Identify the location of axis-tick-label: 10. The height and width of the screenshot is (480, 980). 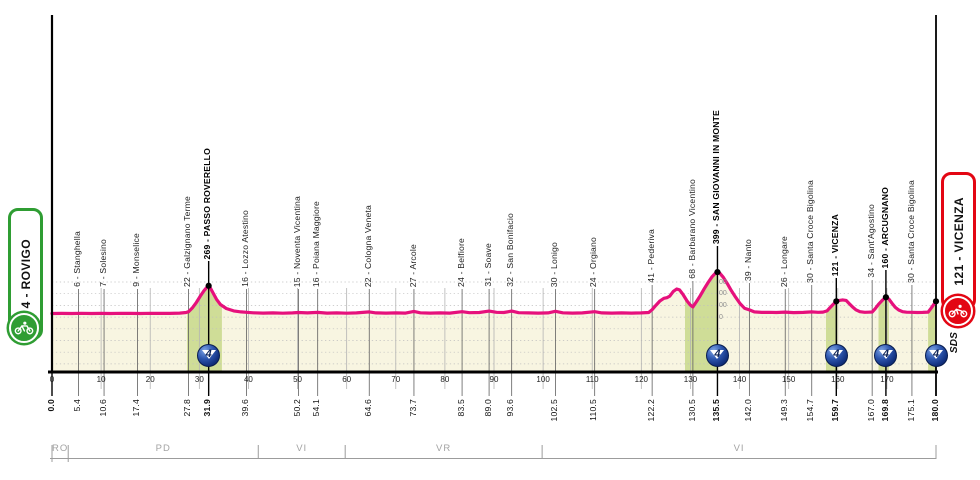
(101, 379).